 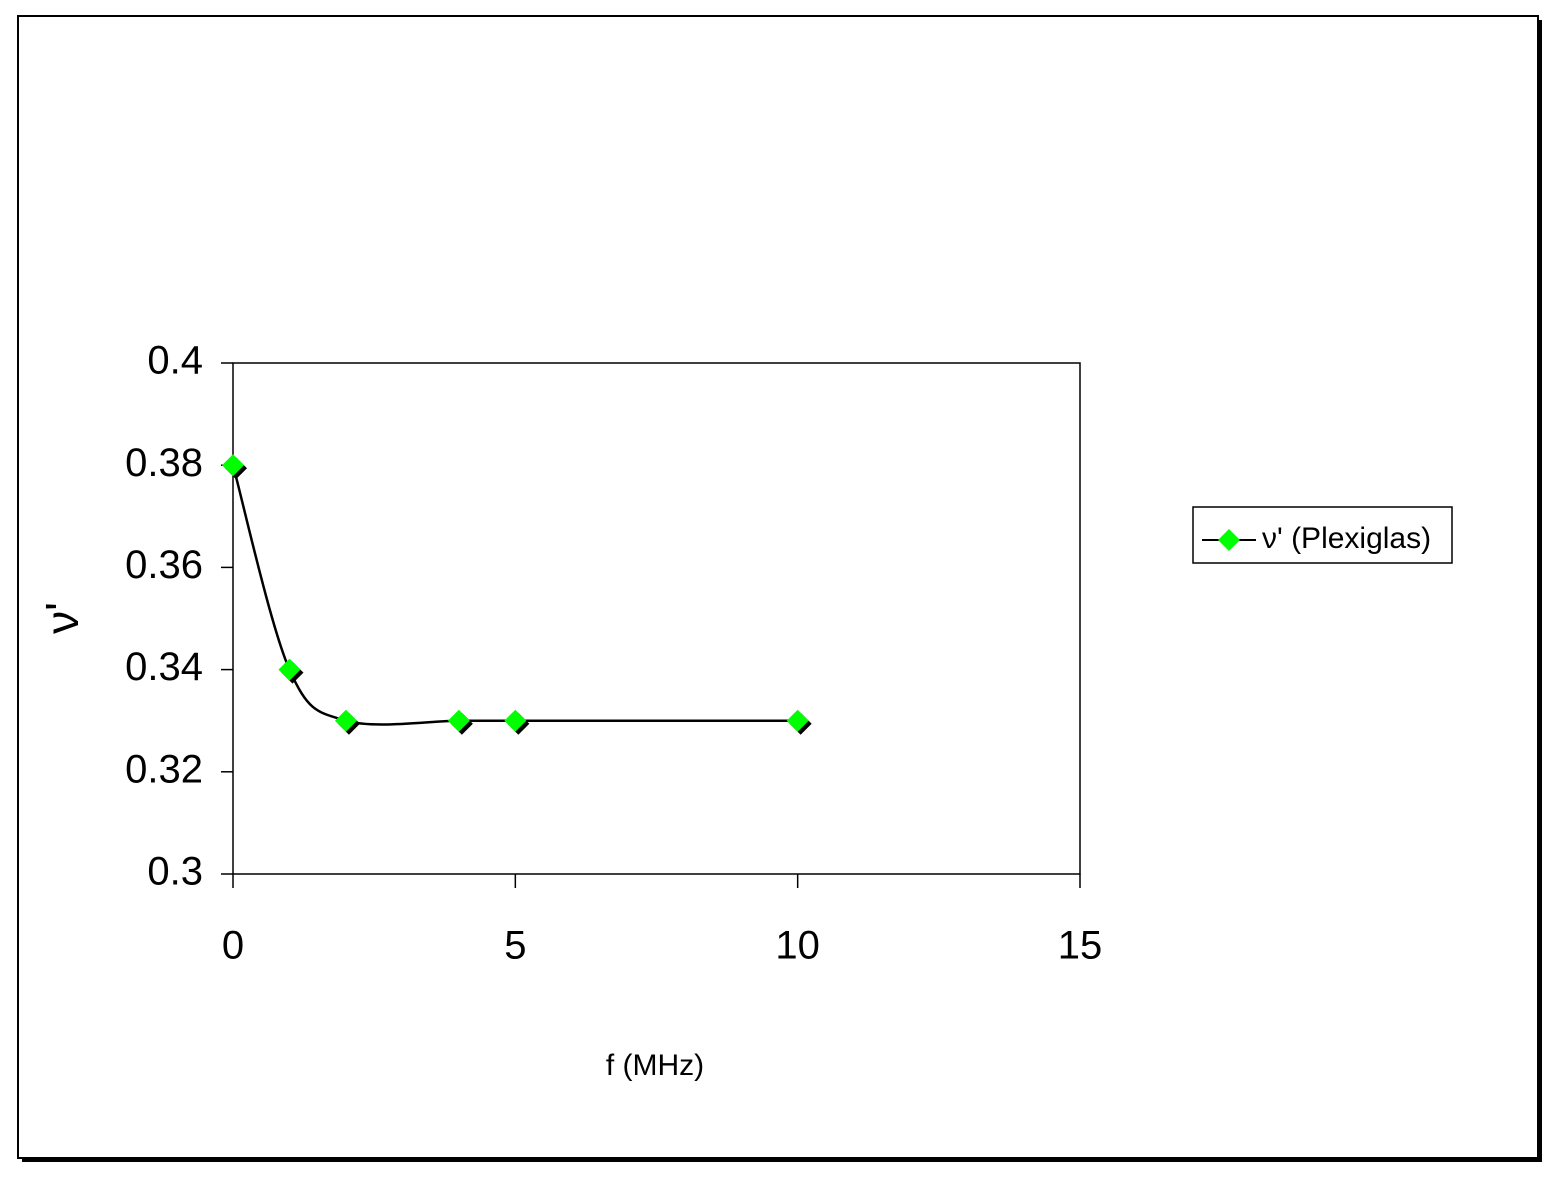 What do you see at coordinates (1229, 540) in the screenshot?
I see `legend-key-marker` at bounding box center [1229, 540].